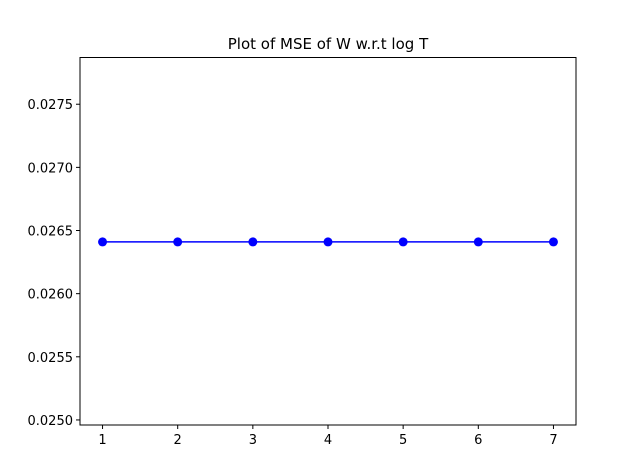  I want to click on x-tick-label: 2, so click(178, 440).